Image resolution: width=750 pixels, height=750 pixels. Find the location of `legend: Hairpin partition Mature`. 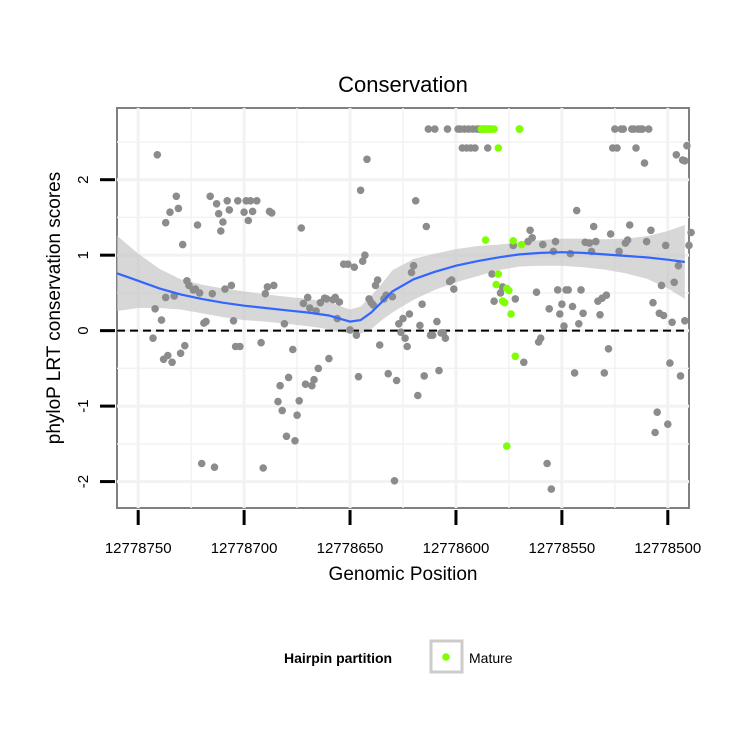

legend: Hairpin partition Mature is located at coordinates (398, 656).